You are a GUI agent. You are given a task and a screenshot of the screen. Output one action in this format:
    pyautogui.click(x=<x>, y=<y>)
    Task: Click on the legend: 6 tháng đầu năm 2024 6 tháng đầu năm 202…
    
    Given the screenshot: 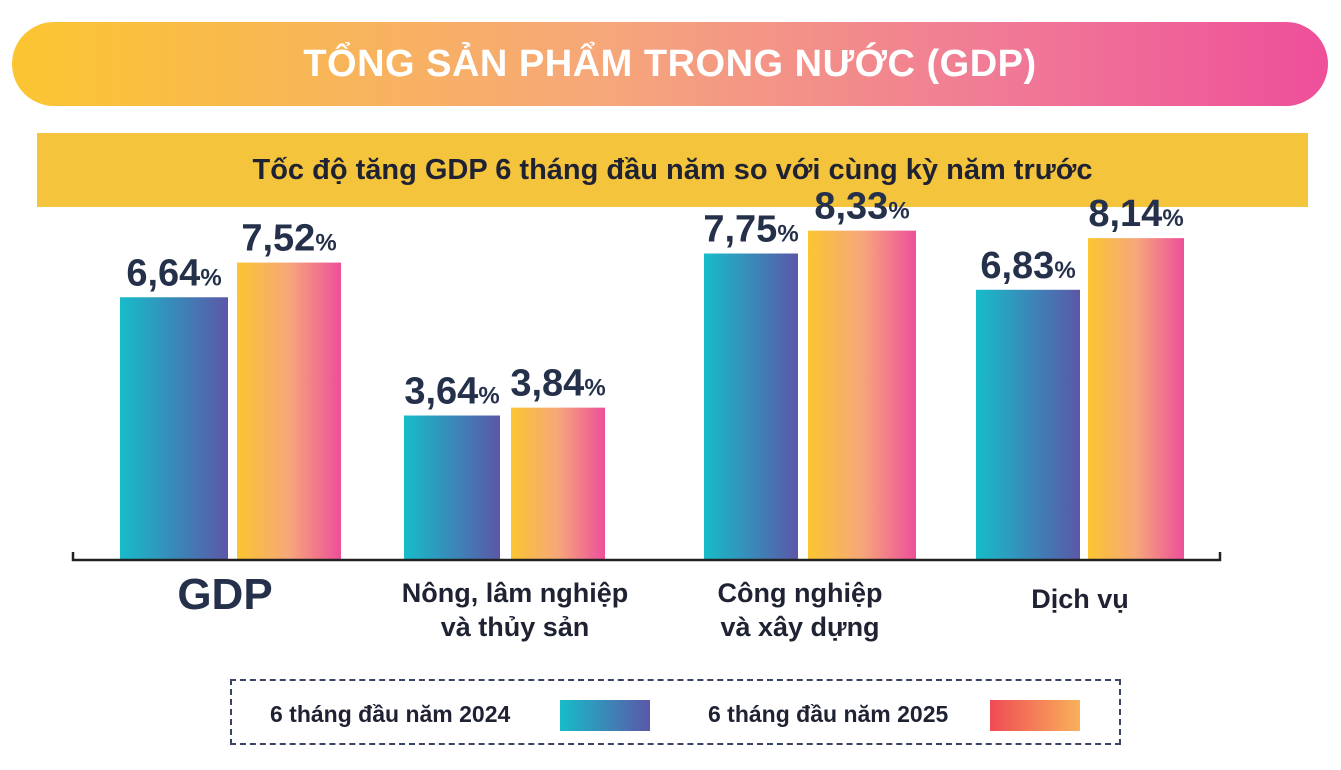 What is the action you would take?
    pyautogui.click(x=675, y=712)
    